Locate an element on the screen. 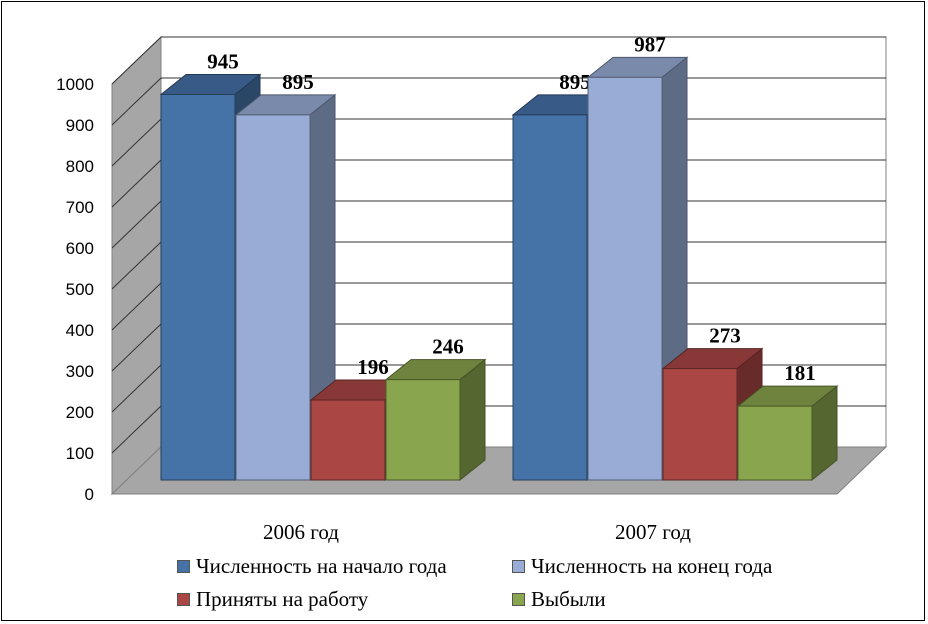 The width and height of the screenshot is (928, 624). x-category-label: 2007 год is located at coordinates (653, 532).